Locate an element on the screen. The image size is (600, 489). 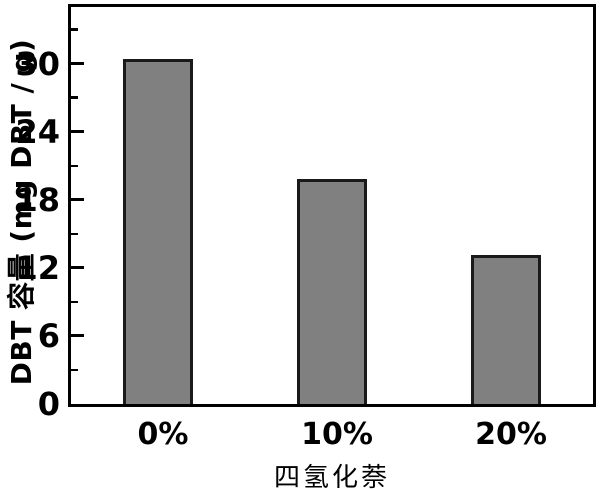
y-tick-label: 12 is located at coordinates (37, 267).